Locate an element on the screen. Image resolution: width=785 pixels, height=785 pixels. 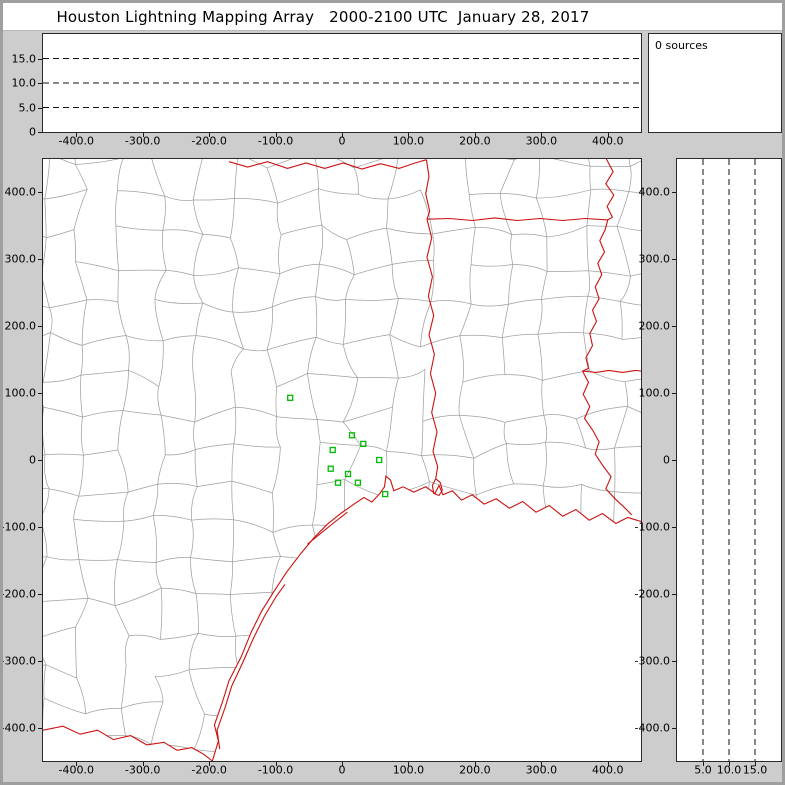
altitude-ew-panel is located at coordinates (342, 83).